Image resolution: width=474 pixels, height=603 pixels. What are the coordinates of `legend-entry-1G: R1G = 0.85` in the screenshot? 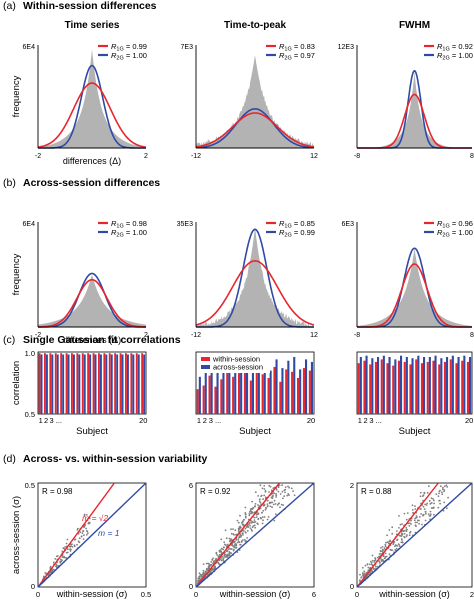 It's located at (297, 224).